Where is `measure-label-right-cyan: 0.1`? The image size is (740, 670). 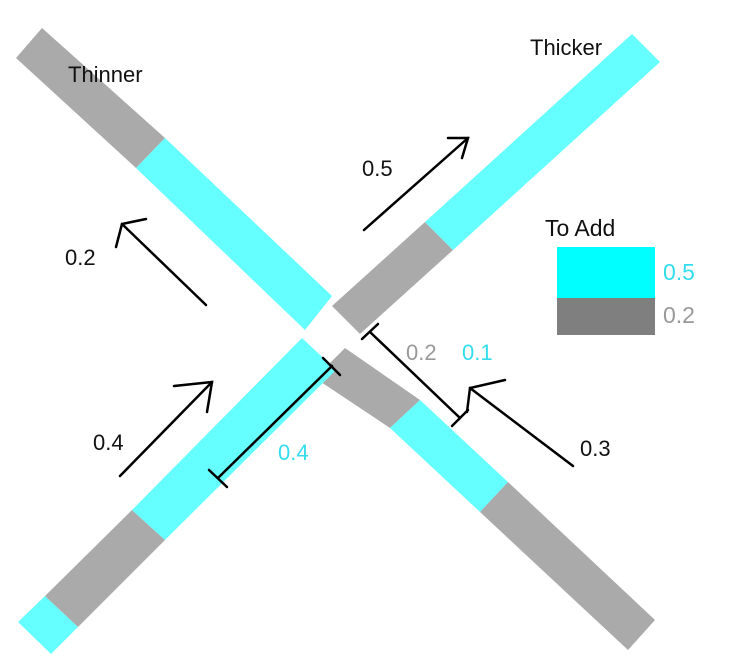 measure-label-right-cyan: 0.1 is located at coordinates (477, 352).